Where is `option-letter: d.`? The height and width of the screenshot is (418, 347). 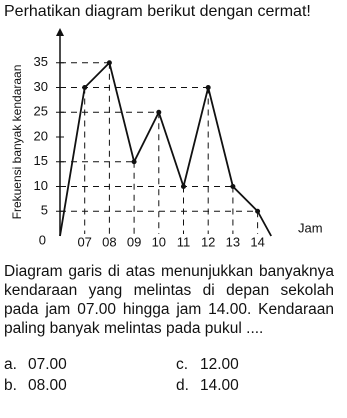 option-letter: d. is located at coordinates (182, 385).